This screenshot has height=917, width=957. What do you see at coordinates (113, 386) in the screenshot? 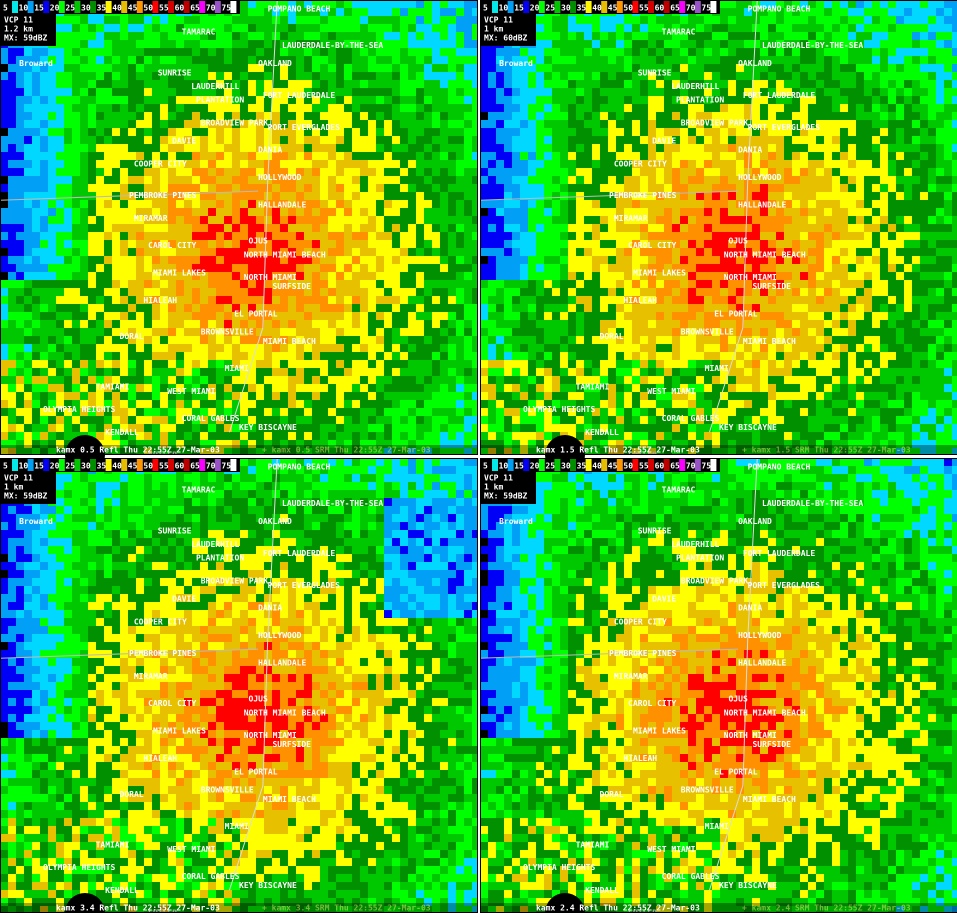
I see `place-label: TAMIAMI` at bounding box center [113, 386].